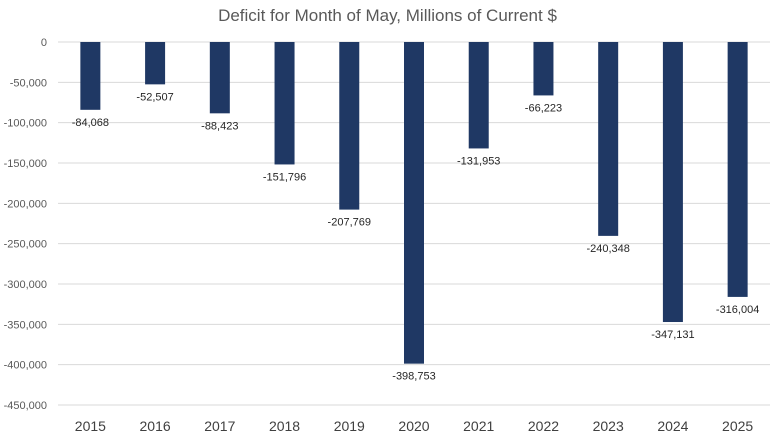  Describe the element at coordinates (608, 426) in the screenshot. I see `x-category-label: 2023` at that location.